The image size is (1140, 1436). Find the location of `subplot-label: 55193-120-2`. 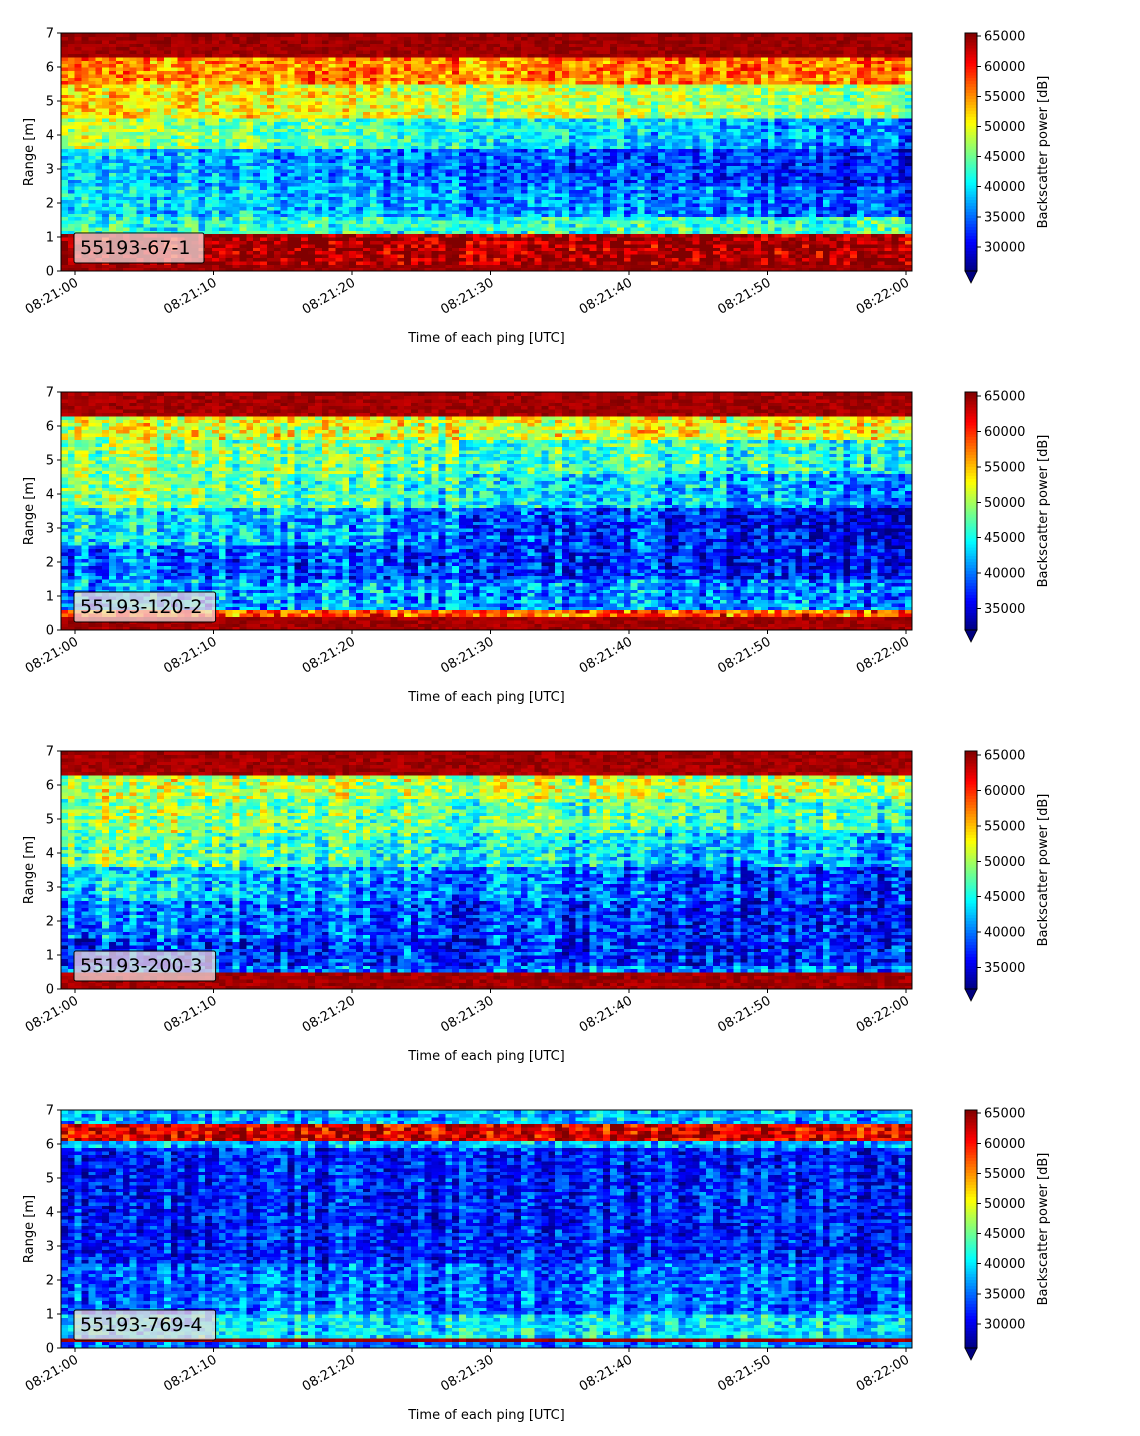

subplot-label: 55193-120-2 is located at coordinates (145, 607).